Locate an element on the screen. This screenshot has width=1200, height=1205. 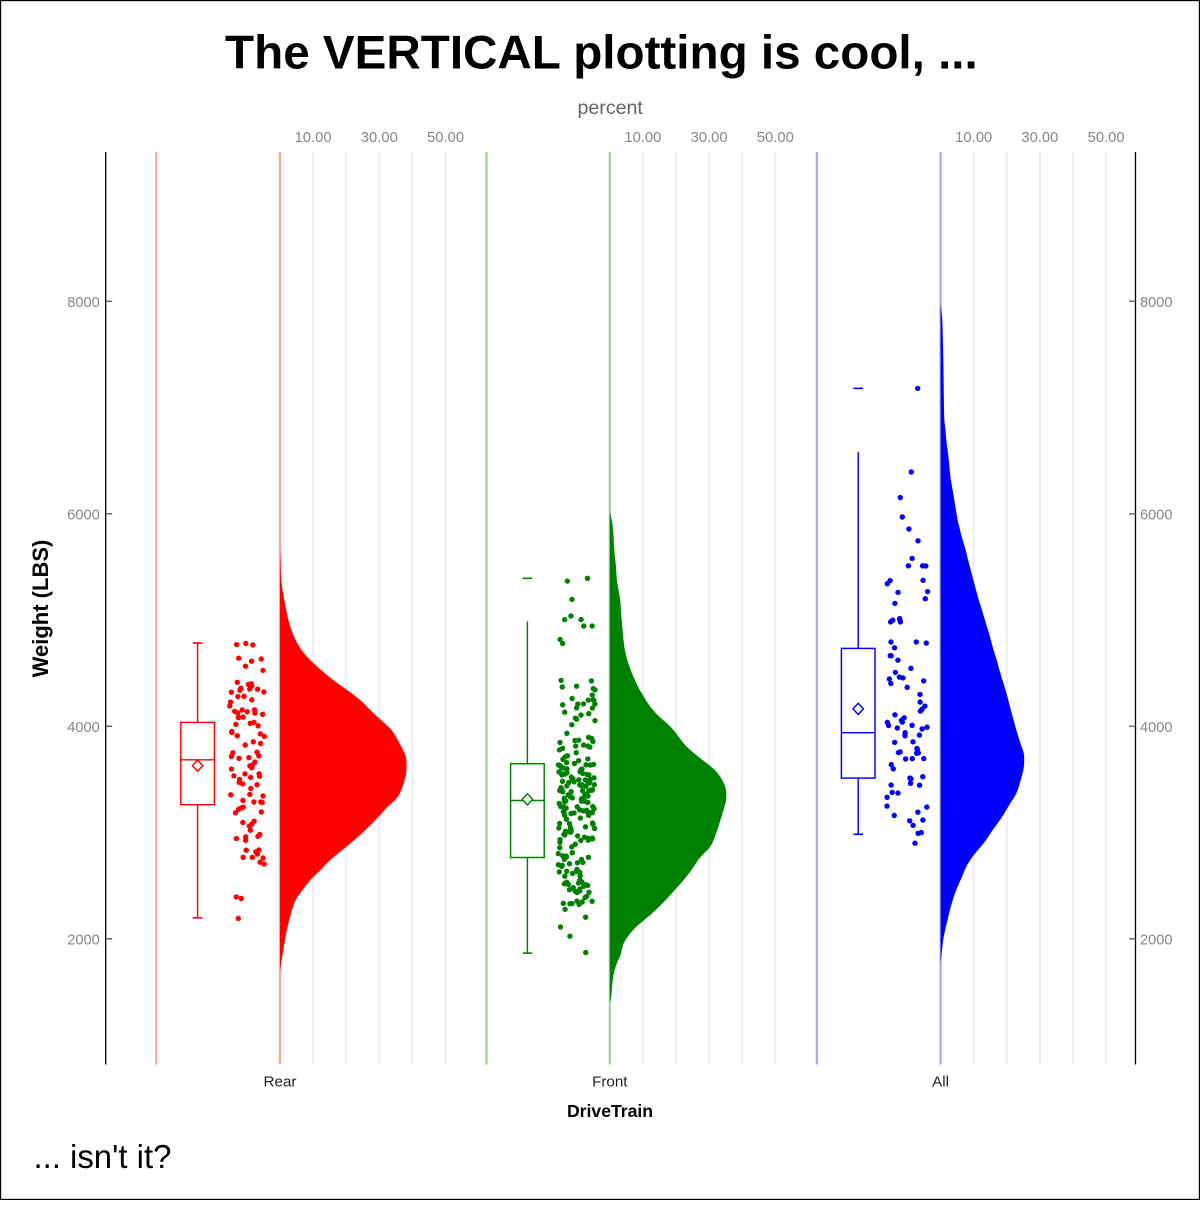
svg-text: DriveTrain is located at coordinates (610, 1111).